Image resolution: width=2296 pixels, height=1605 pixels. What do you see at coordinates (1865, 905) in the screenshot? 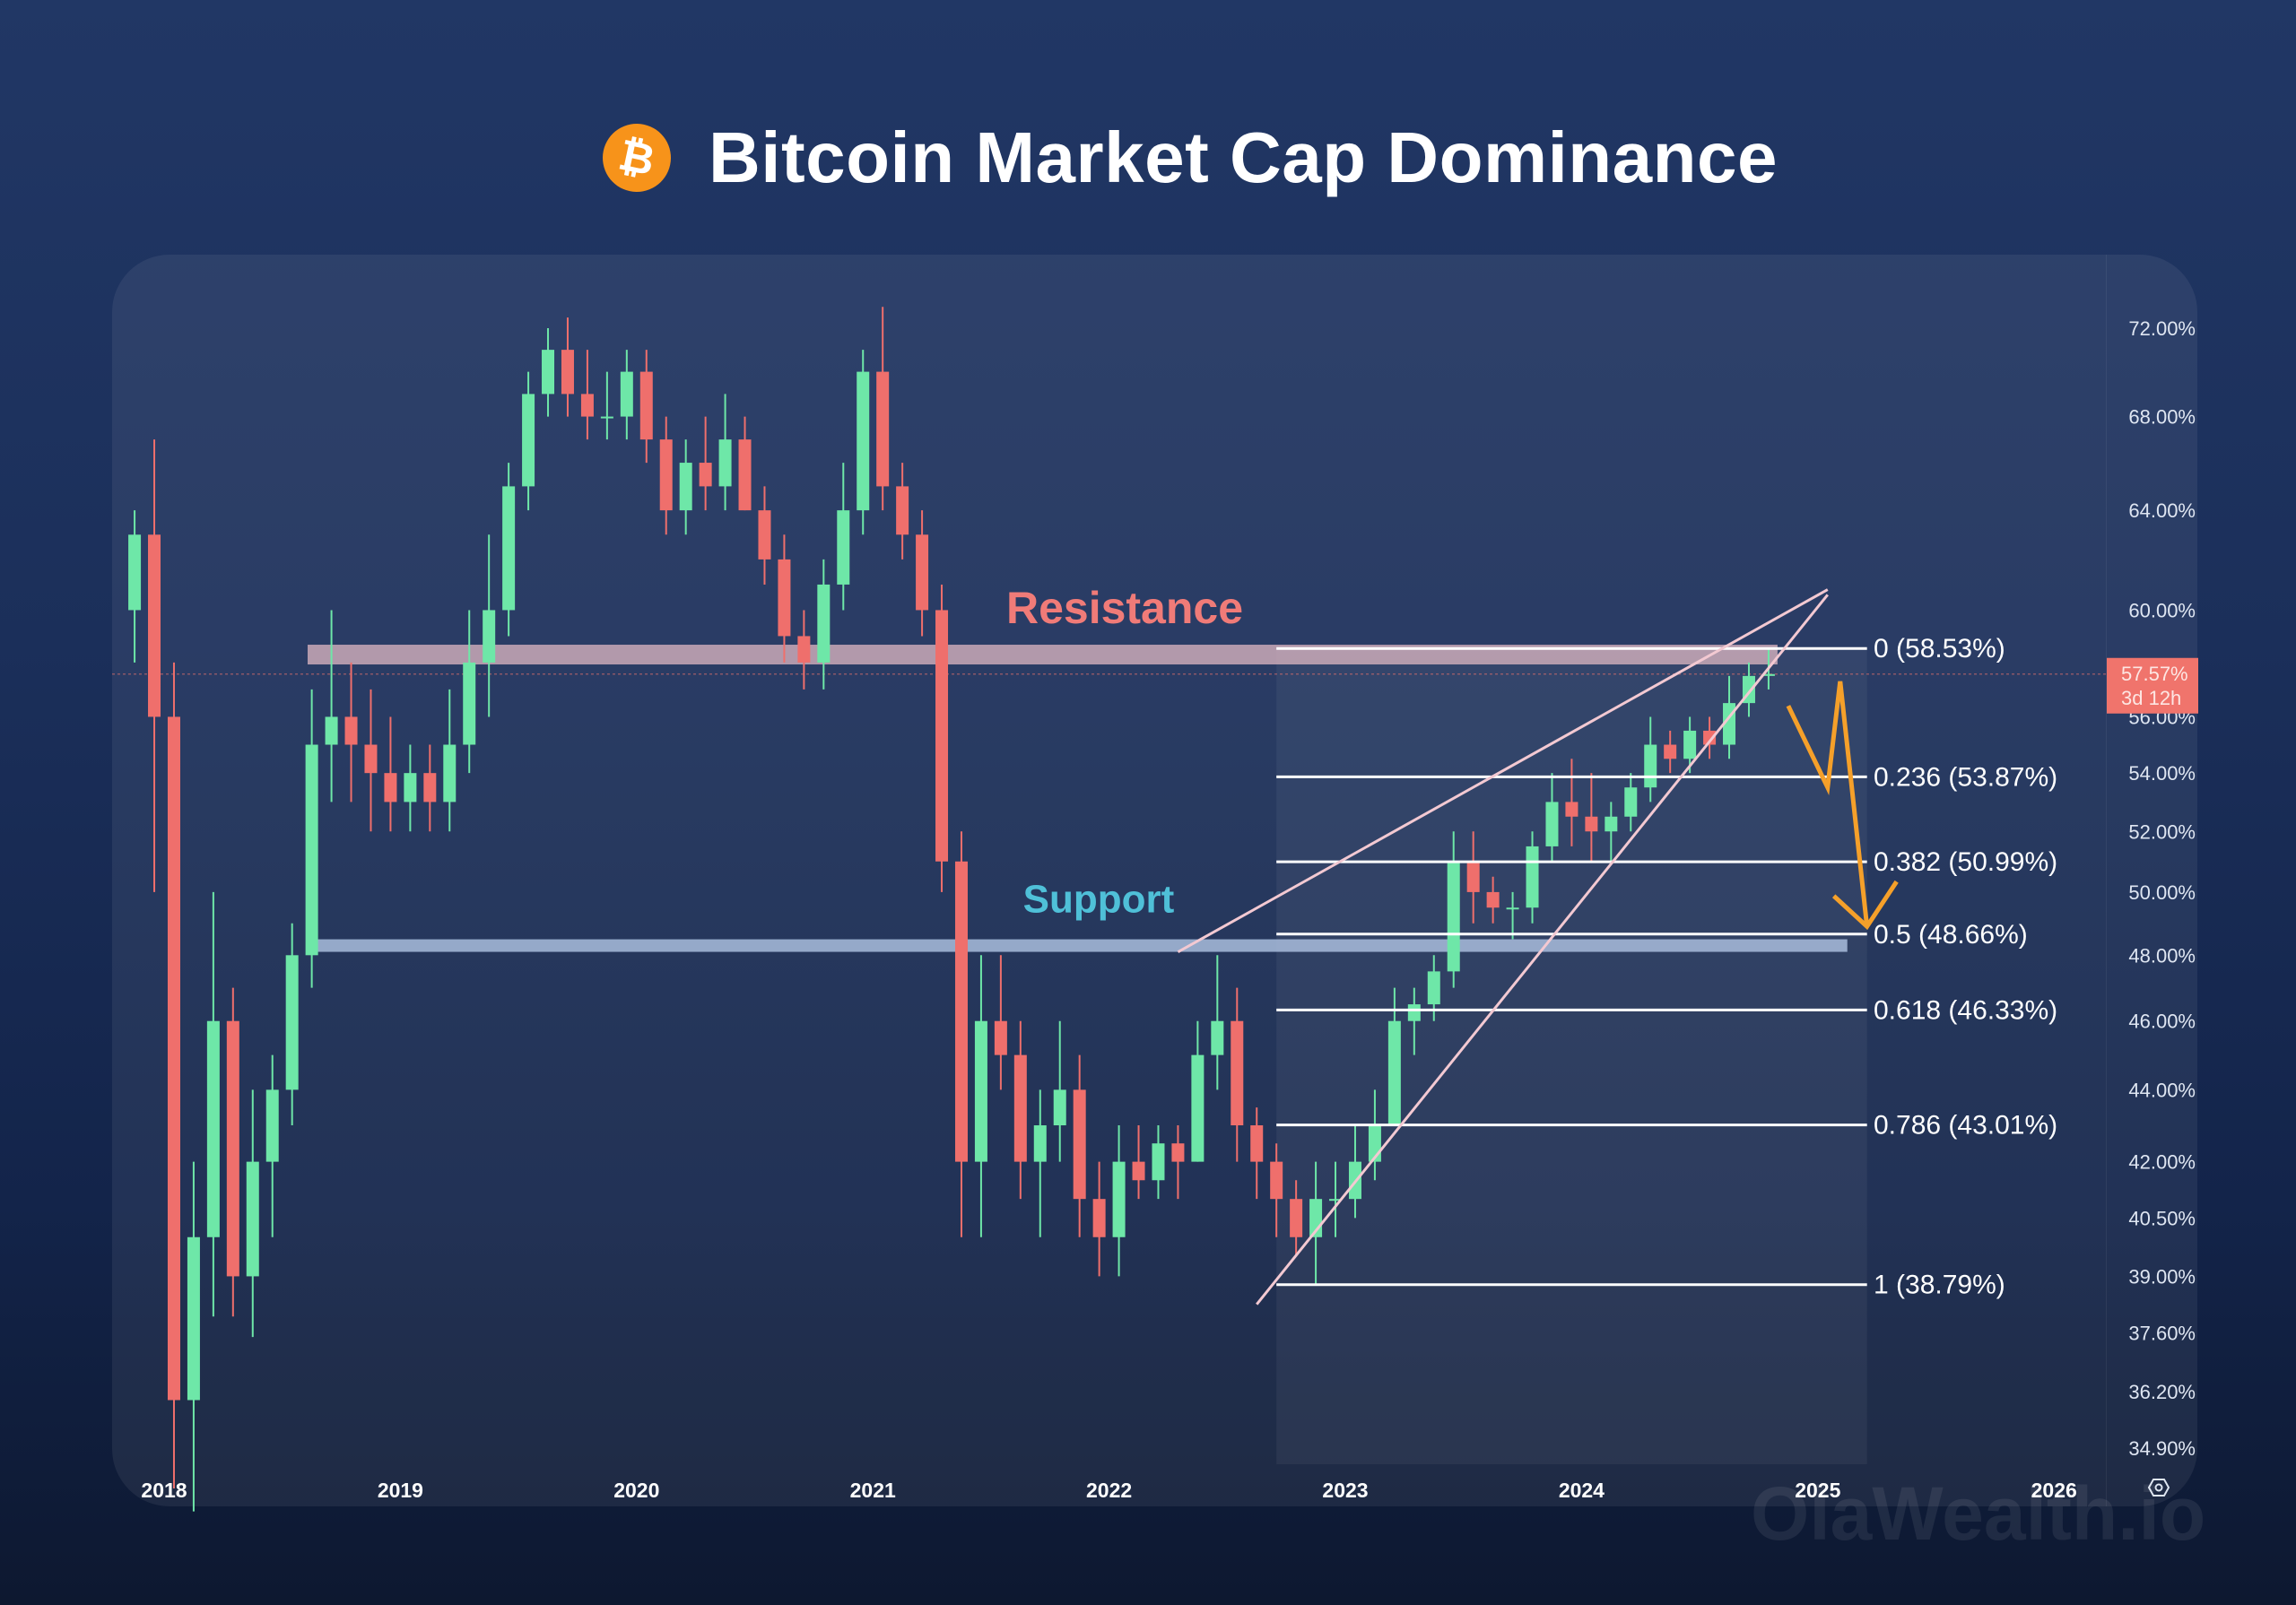
I see `projection-arrowhead-icon` at bounding box center [1865, 905].